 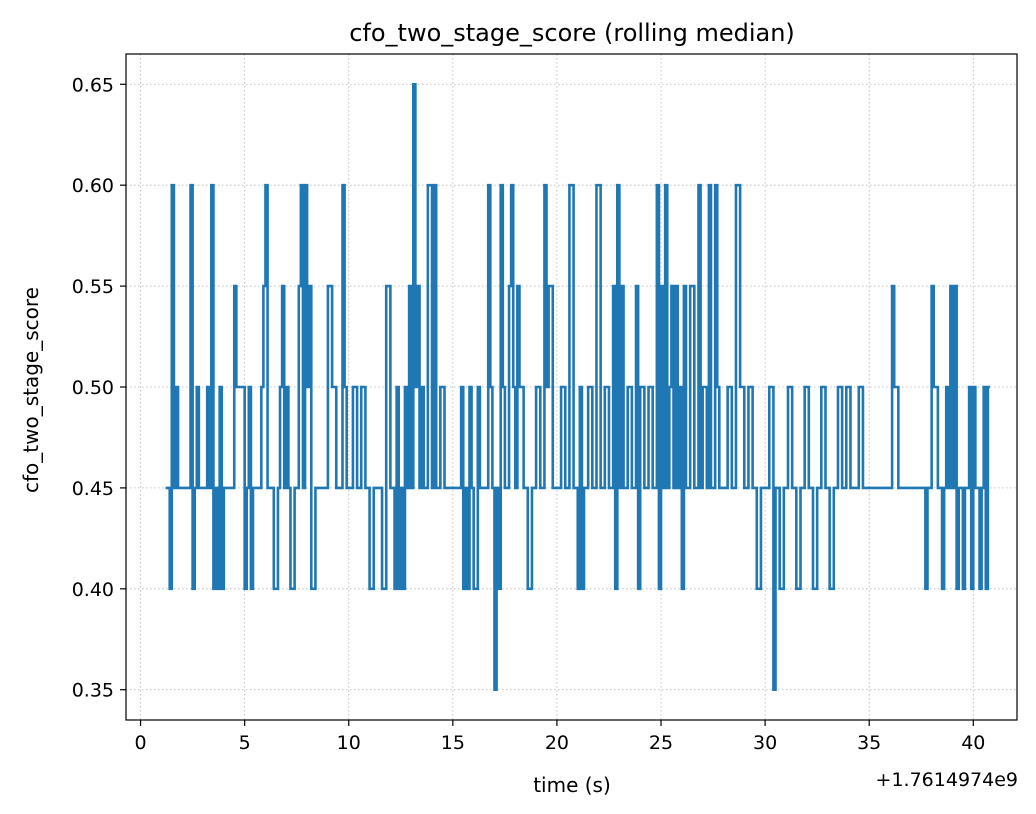 What do you see at coordinates (93, 691) in the screenshot?
I see `y-tick-label-0: 0.35` at bounding box center [93, 691].